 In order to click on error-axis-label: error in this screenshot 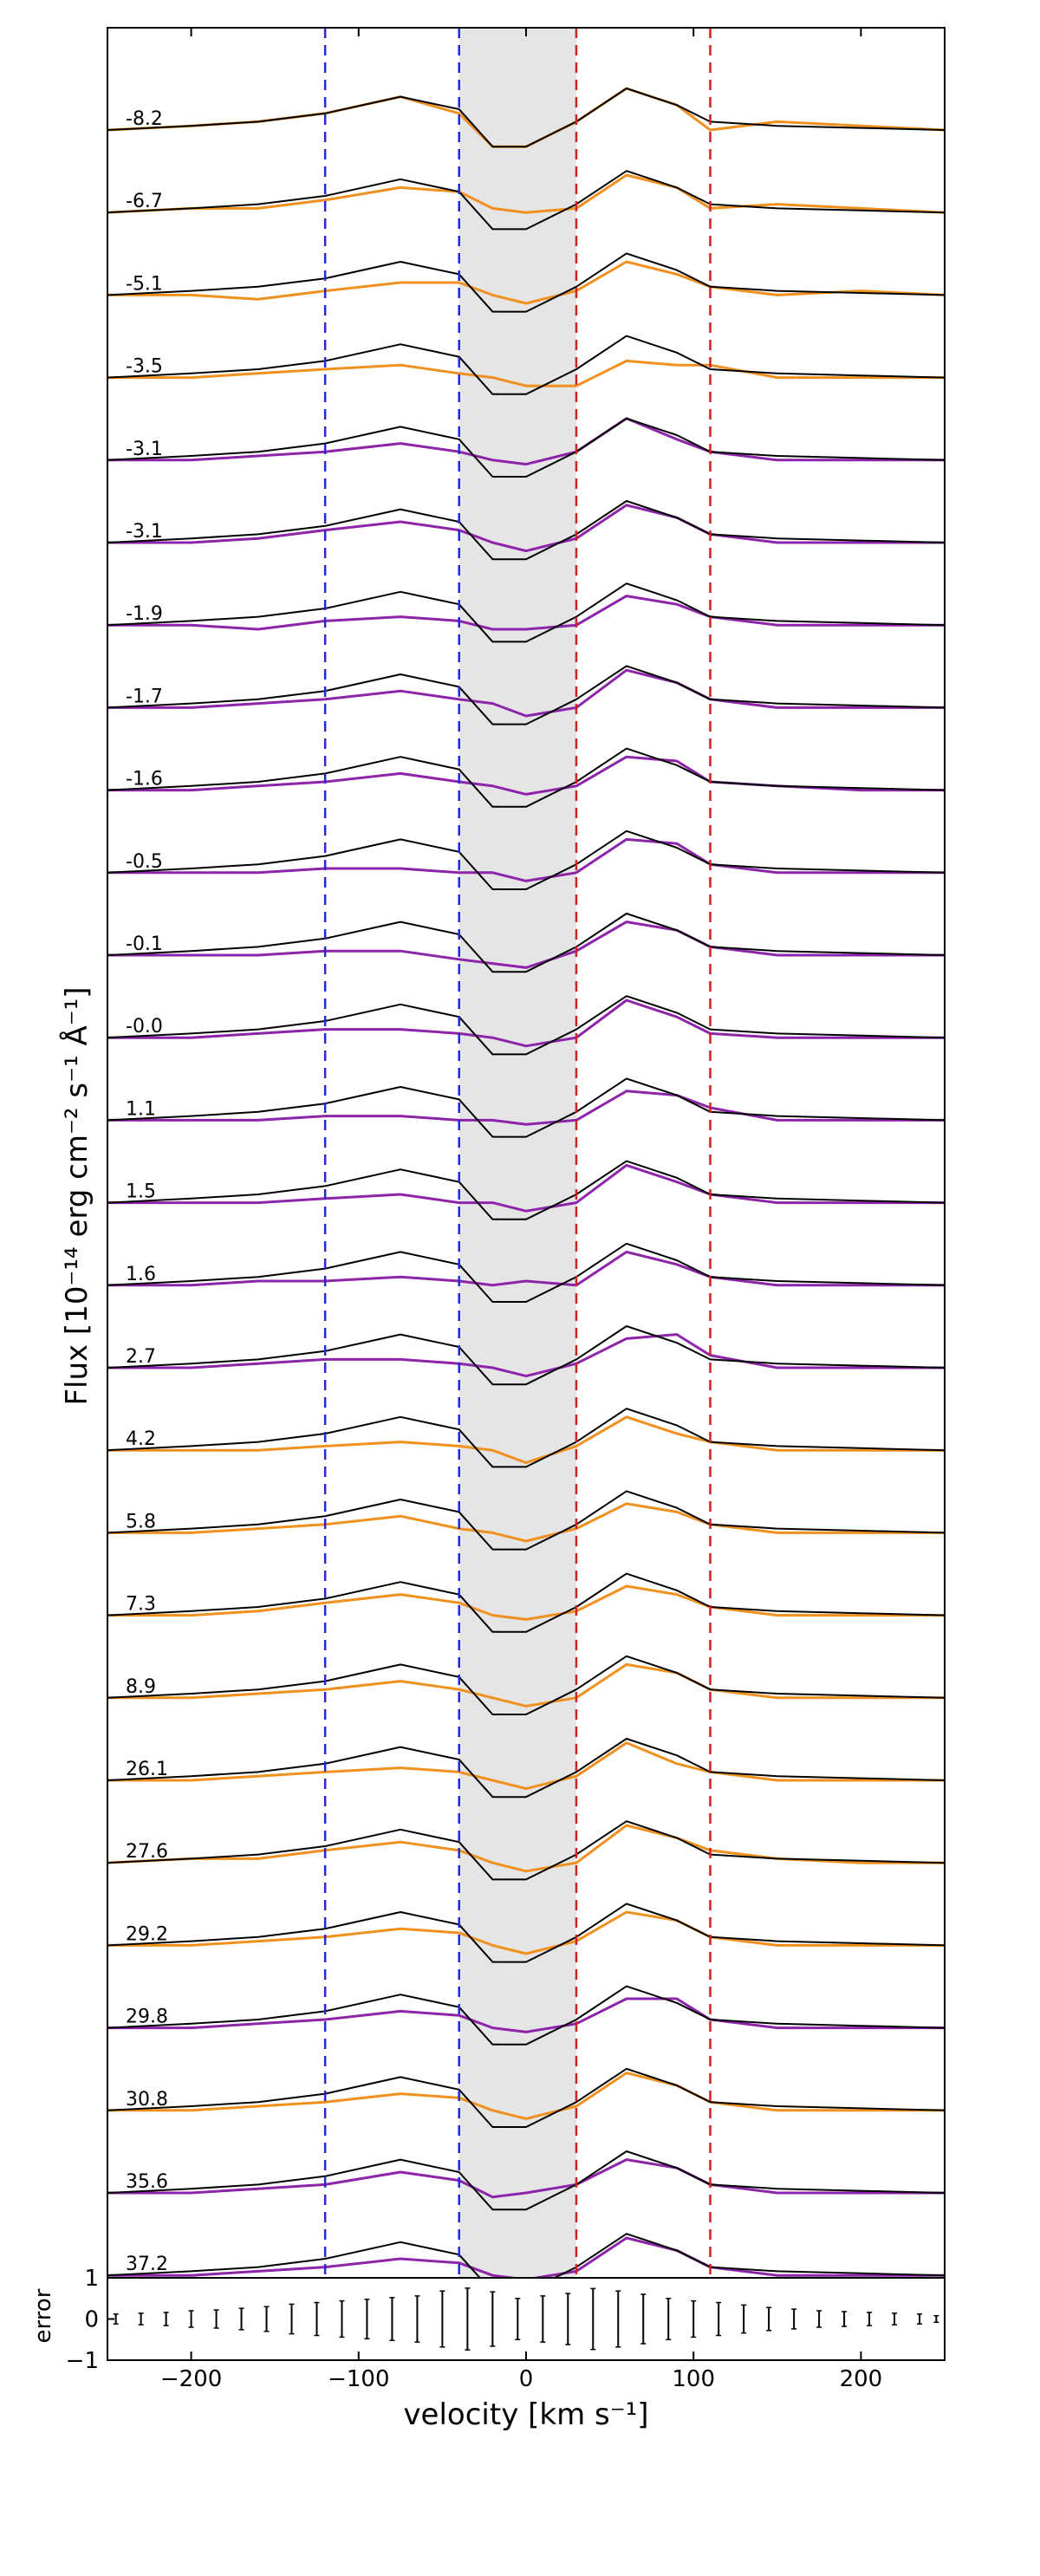, I will do `click(43, 2315)`.